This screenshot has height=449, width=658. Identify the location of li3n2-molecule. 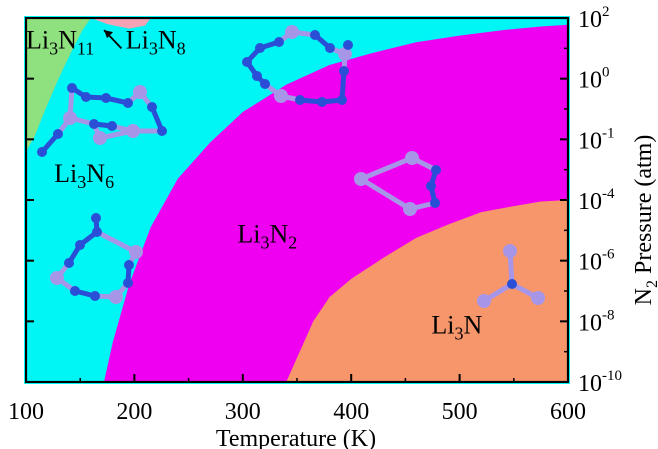
(397, 183).